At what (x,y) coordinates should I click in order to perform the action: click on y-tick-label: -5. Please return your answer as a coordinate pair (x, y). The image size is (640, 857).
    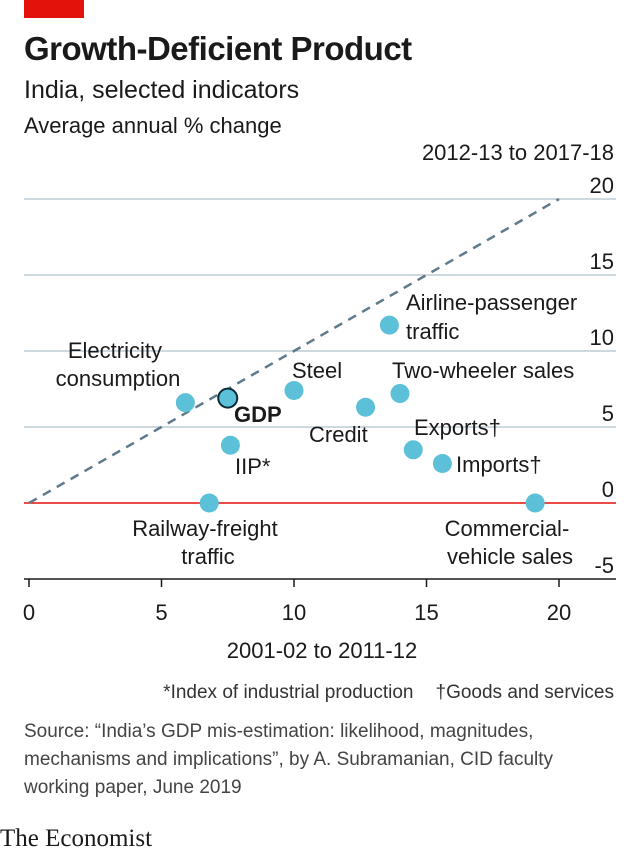
    Looking at the image, I should click on (604, 565).